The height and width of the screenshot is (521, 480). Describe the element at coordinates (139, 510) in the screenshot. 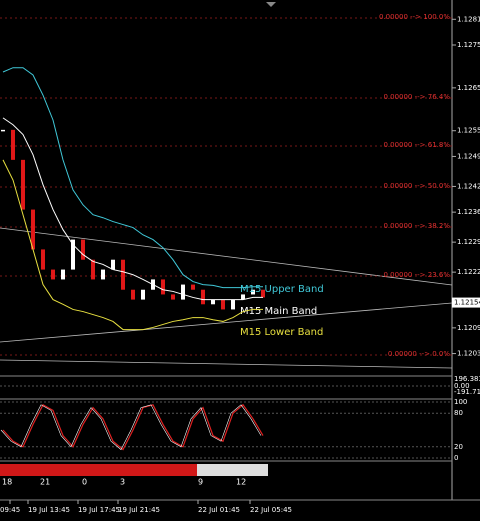

I see `time-label: 19 Jul 21:45` at that location.